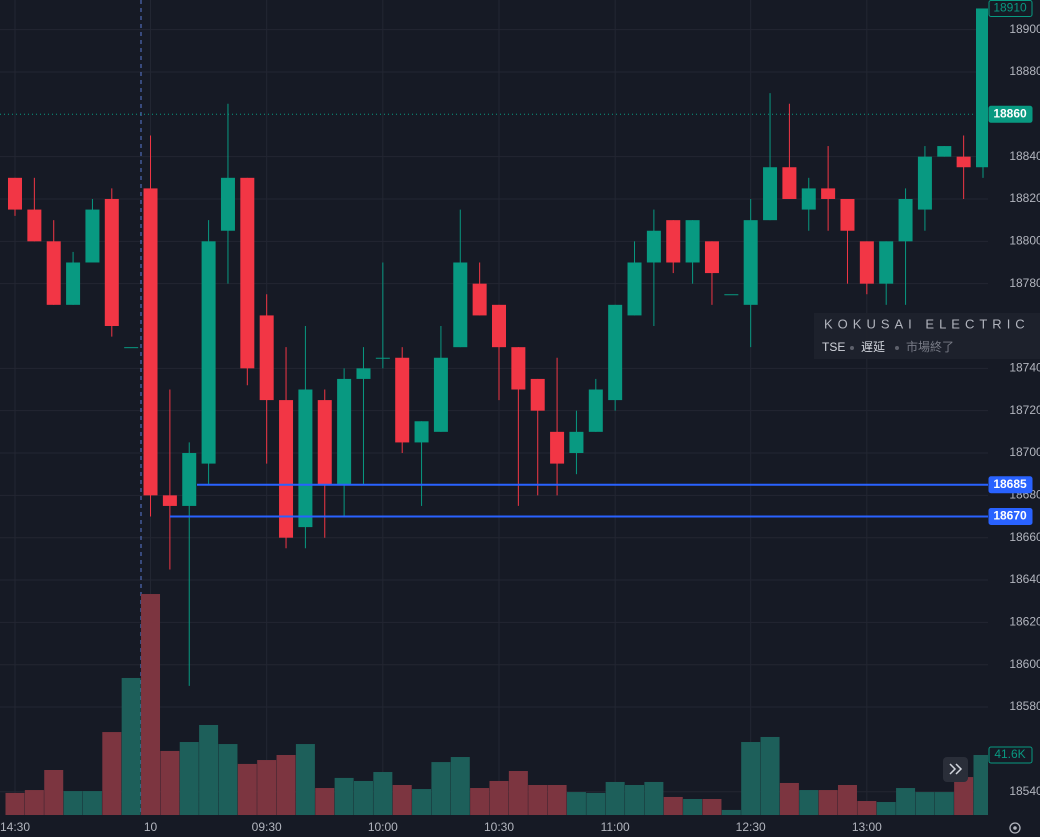 This screenshot has width=1040, height=837. Describe the element at coordinates (1024, 664) in the screenshot. I see `y-tick-label: 18600` at that location.